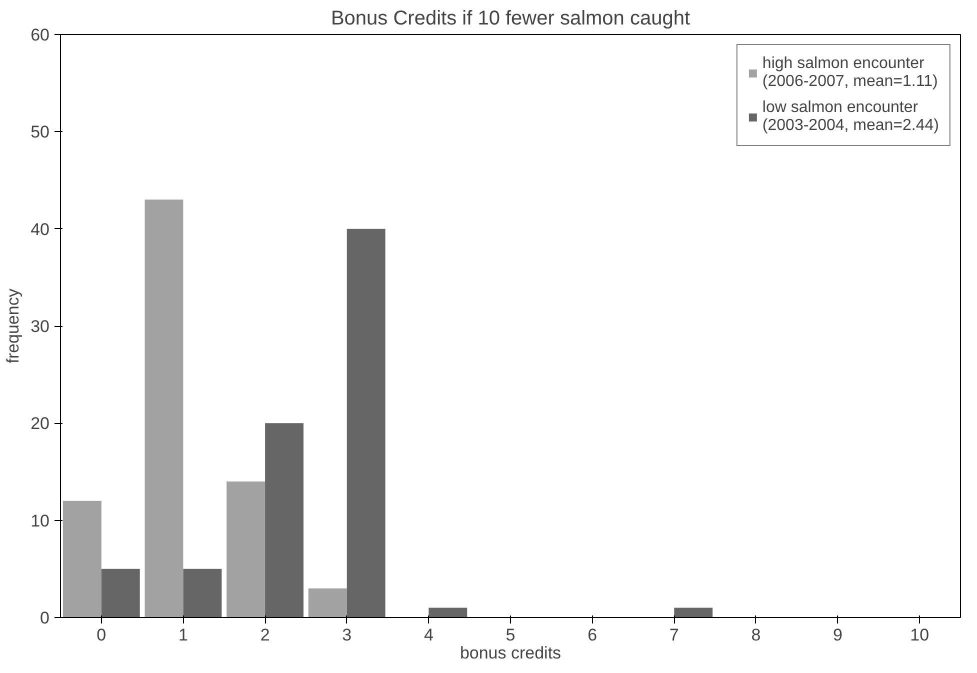  I want to click on x-tick-label: 8, so click(756, 635).